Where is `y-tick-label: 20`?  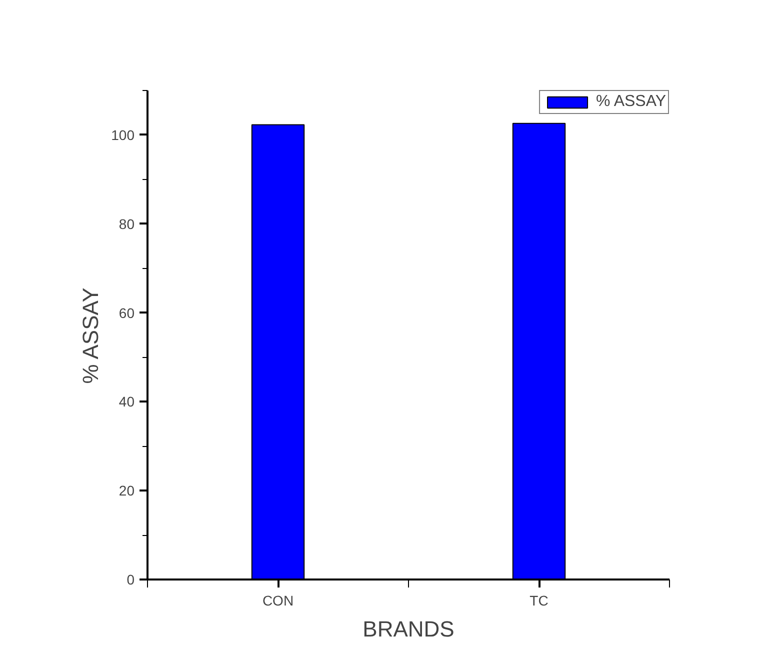
y-tick-label: 20 is located at coordinates (126, 490).